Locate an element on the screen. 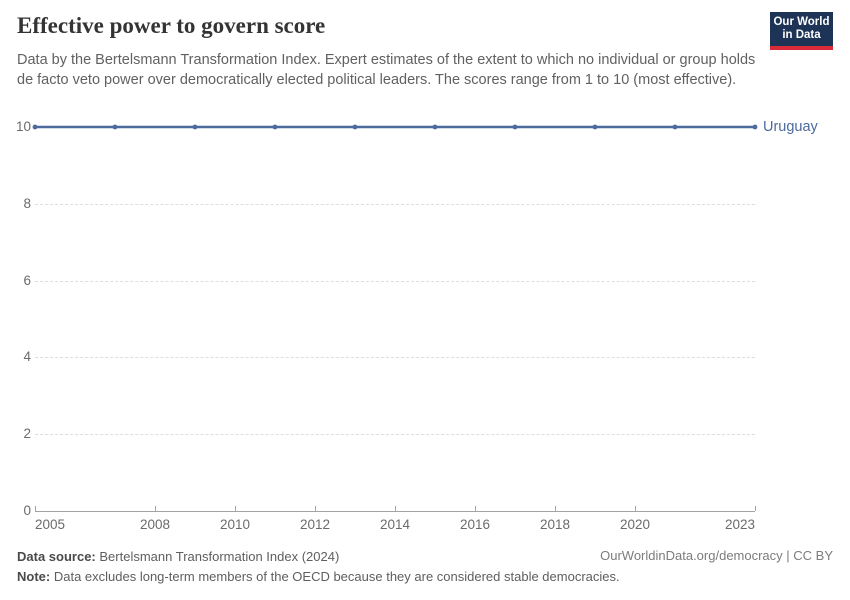  x-axis-tick-label: 2020 is located at coordinates (635, 524).